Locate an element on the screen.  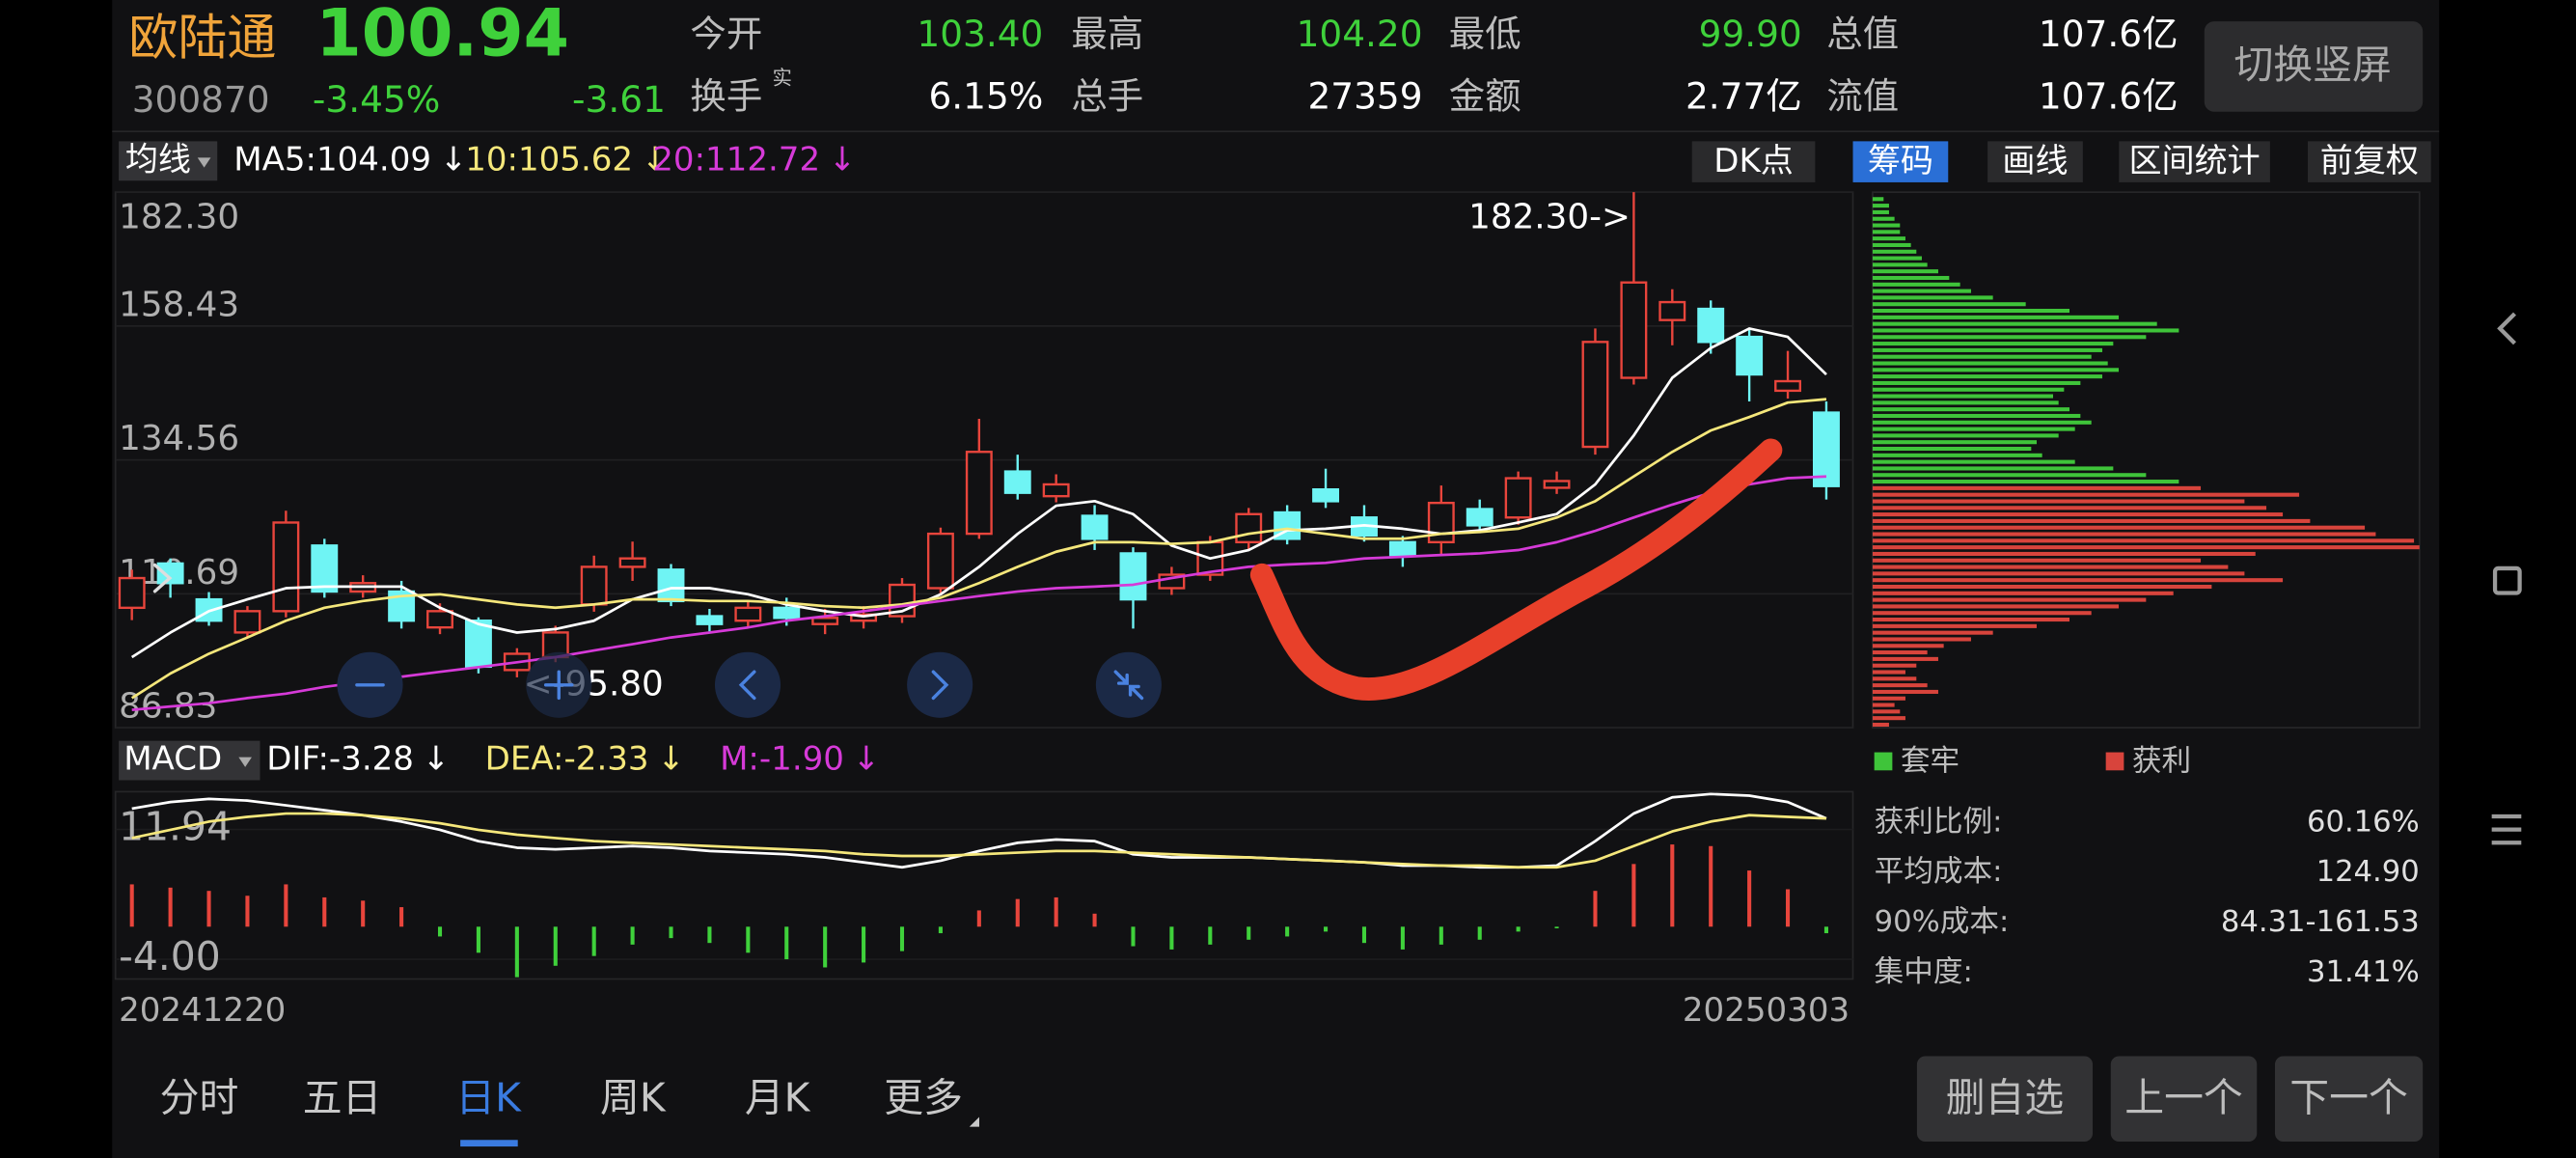
tool-button-label: 区间统计 is located at coordinates (2195, 161).